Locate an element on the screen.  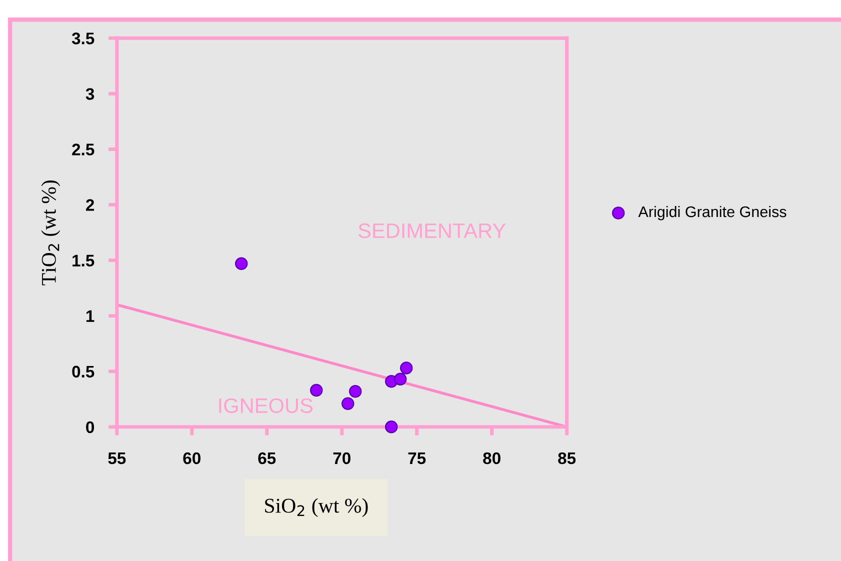
y-tick-label: 0 is located at coordinates (90, 427).